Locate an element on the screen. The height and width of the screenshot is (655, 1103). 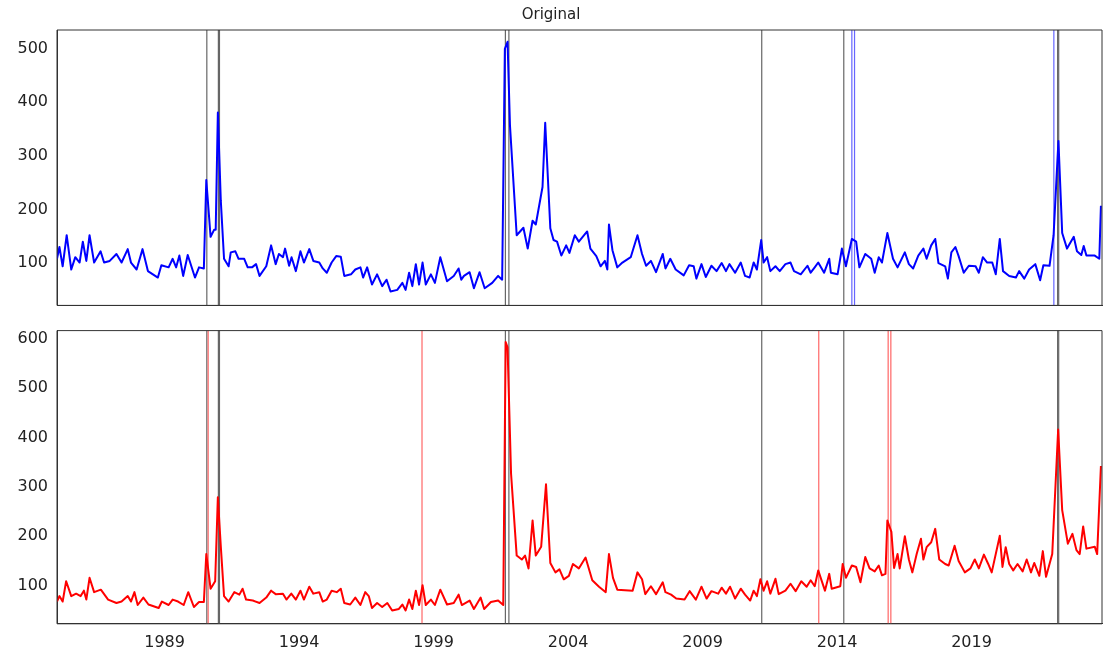
x-tick-label: 2004 is located at coordinates (568, 641).